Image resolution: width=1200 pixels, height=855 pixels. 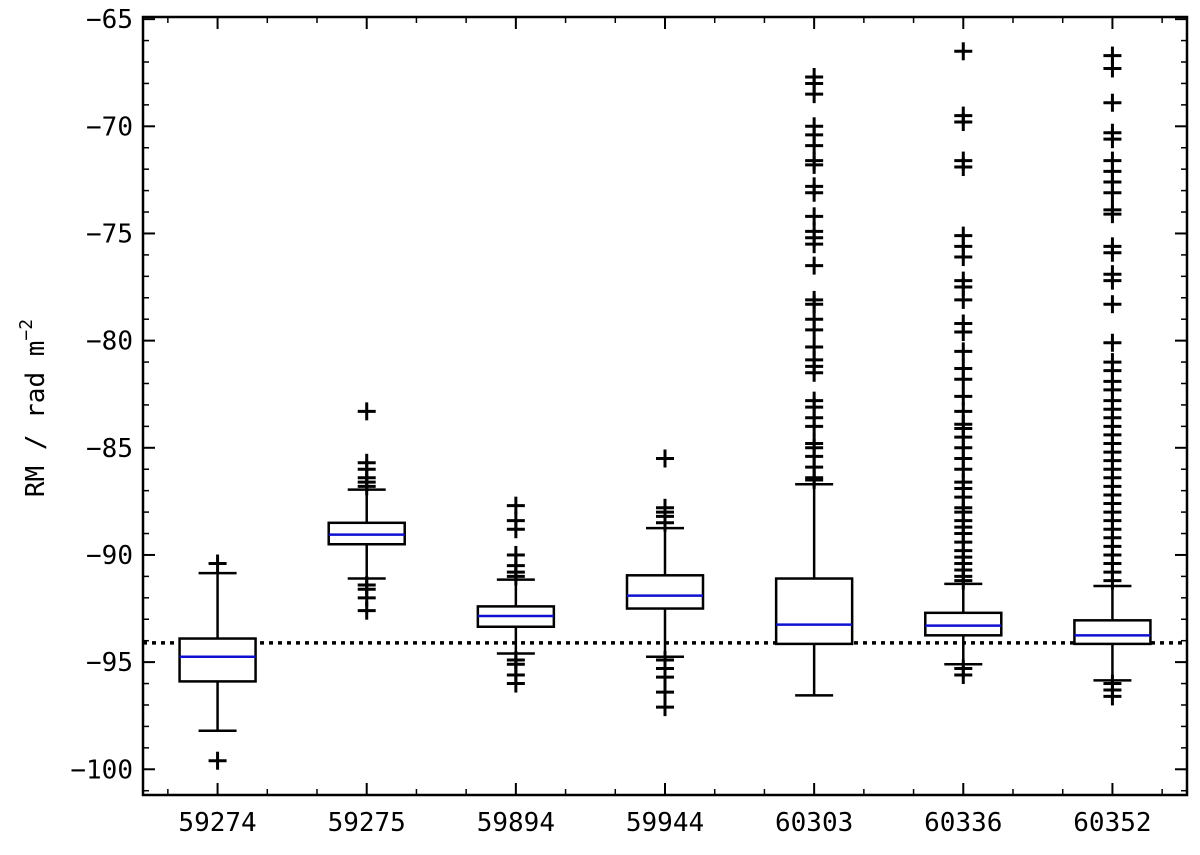 I want to click on x-tick-label: 59274, so click(x=217, y=823).